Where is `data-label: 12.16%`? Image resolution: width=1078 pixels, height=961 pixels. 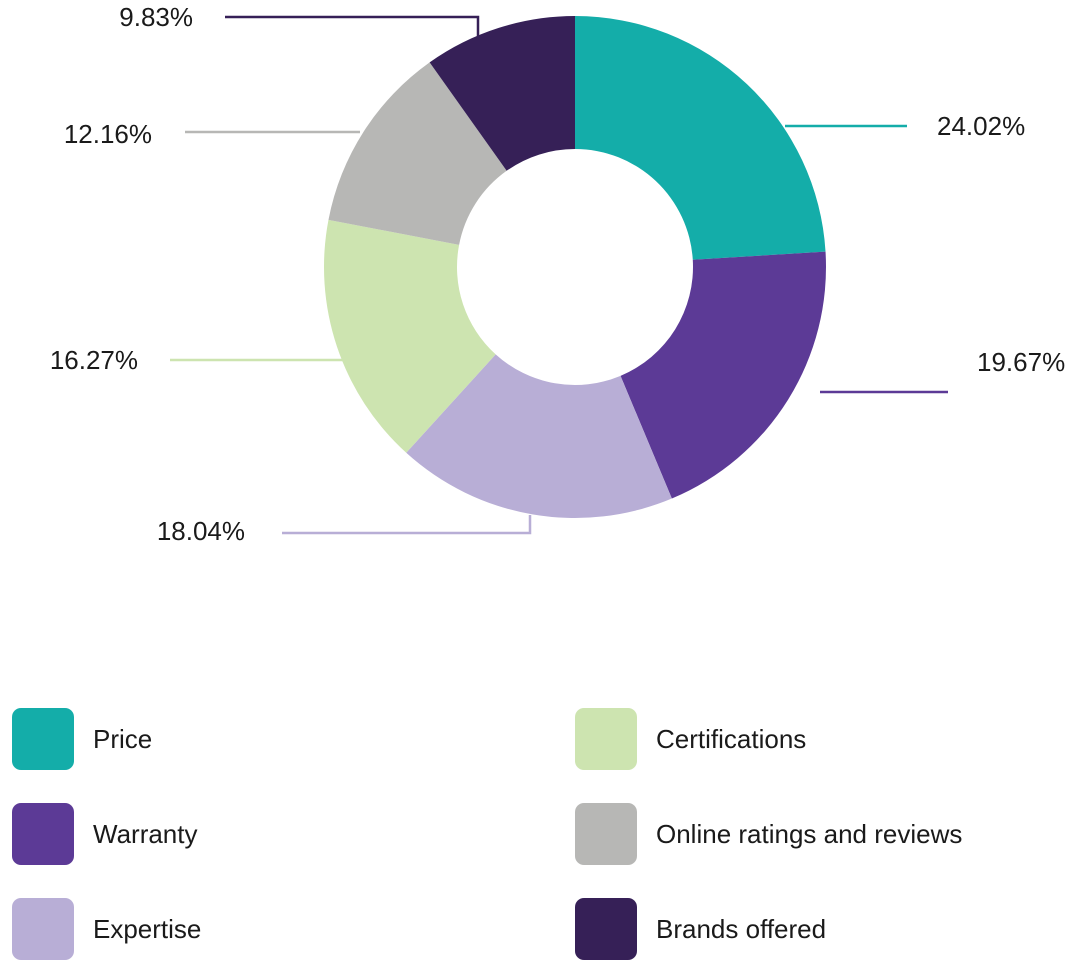
data-label: 12.16% is located at coordinates (108, 134).